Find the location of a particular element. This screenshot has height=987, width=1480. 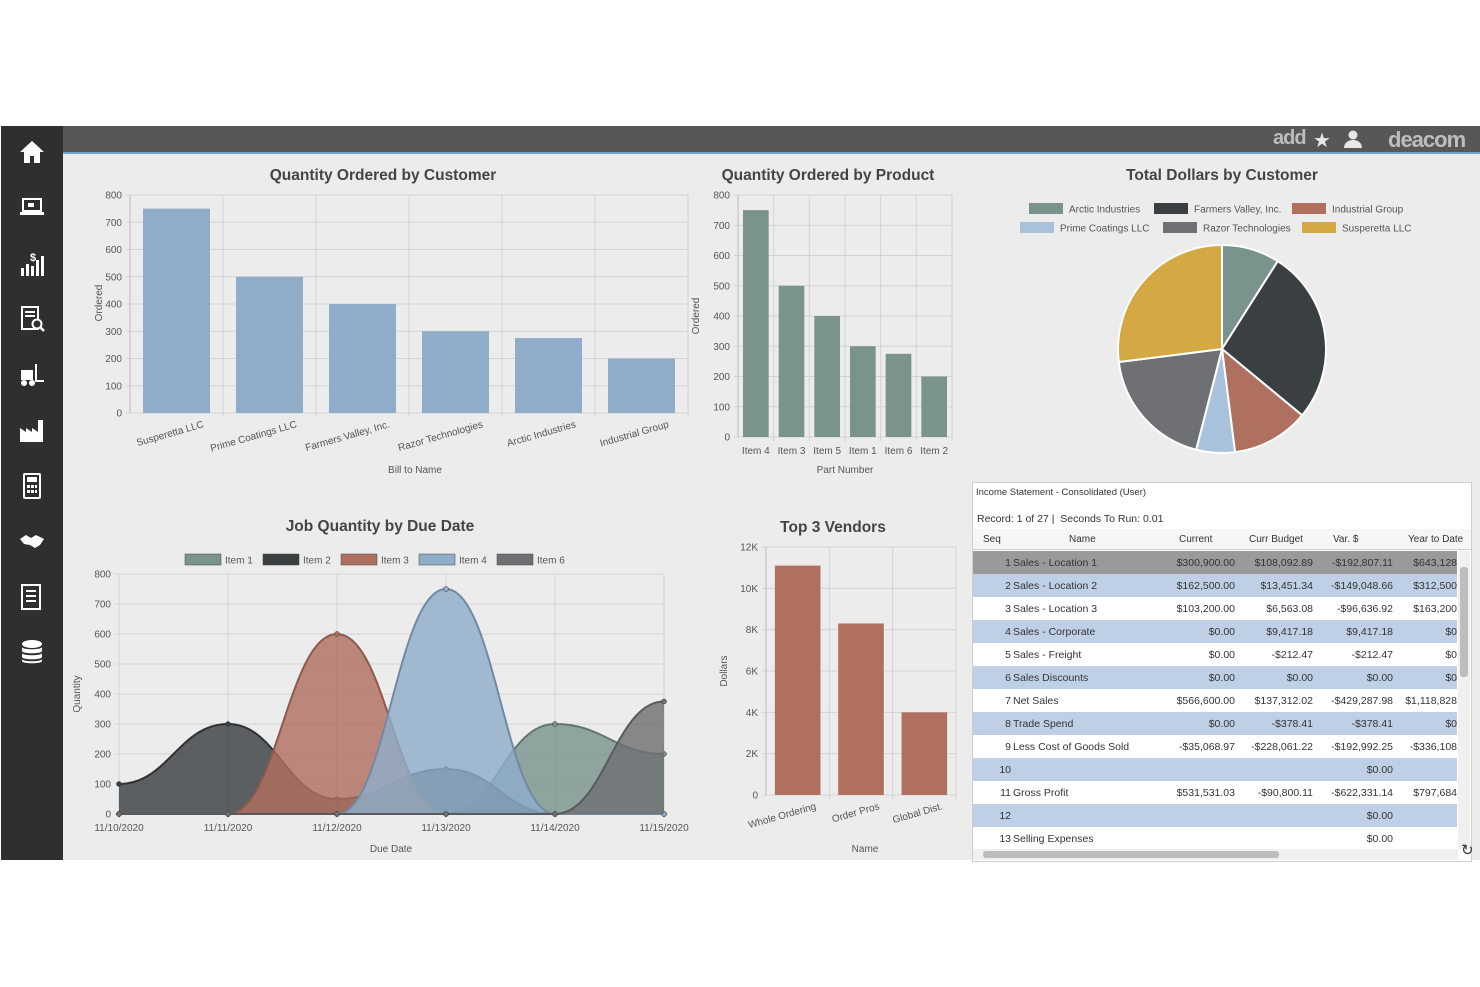

table-row: 8 Trade Spend $0.00 -$378.41 -$378.41 $0 is located at coordinates (1215, 724).